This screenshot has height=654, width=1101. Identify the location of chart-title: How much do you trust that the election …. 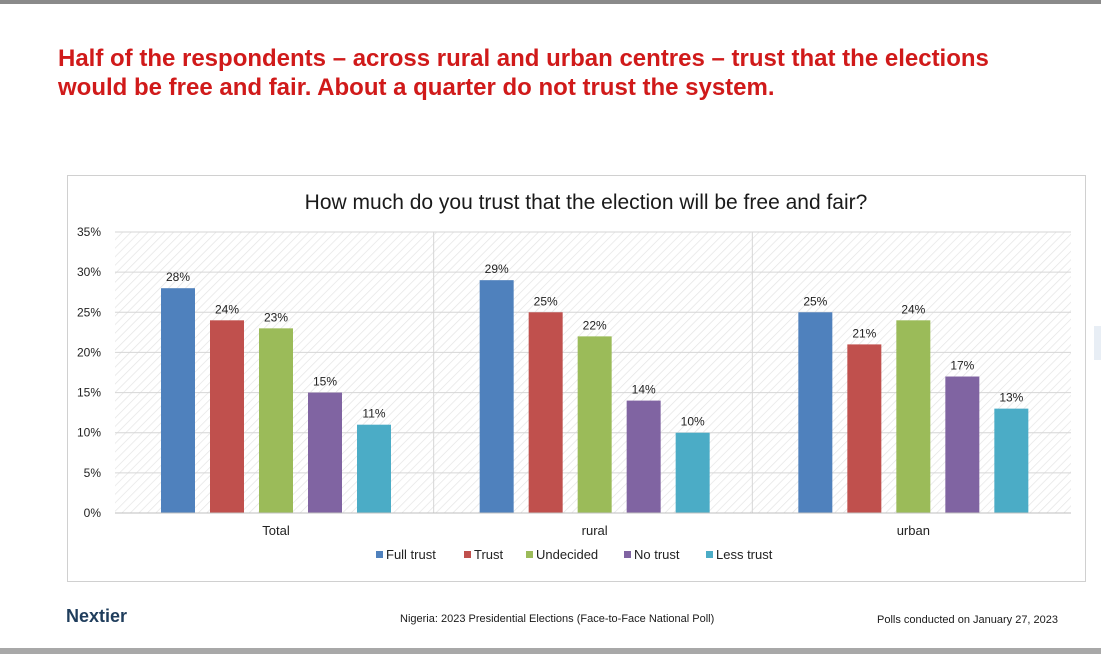
(586, 202).